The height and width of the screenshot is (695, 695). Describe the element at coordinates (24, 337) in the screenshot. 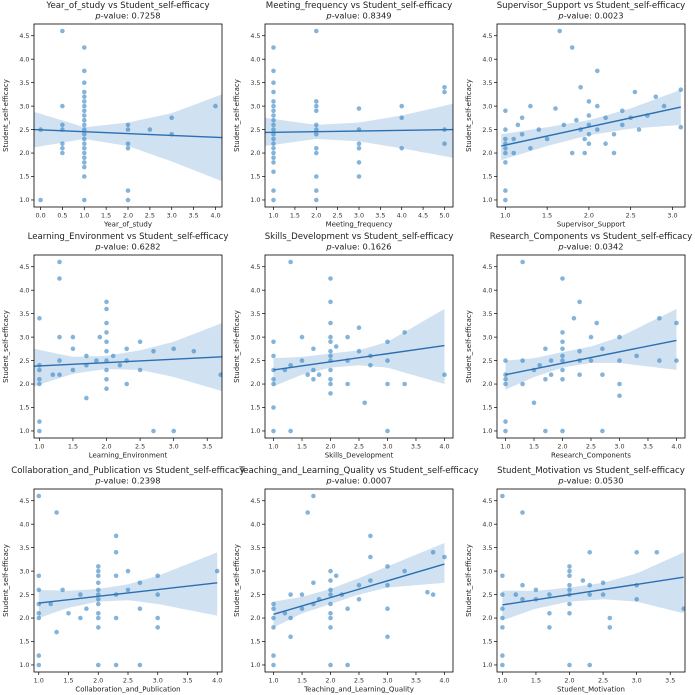

I see `y-tick-label: 3.0` at that location.